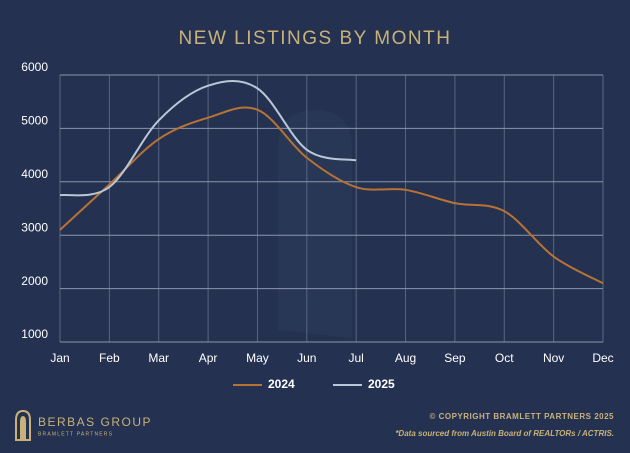 The height and width of the screenshot is (453, 630). What do you see at coordinates (281, 384) in the screenshot?
I see `legend-label: 2024` at bounding box center [281, 384].